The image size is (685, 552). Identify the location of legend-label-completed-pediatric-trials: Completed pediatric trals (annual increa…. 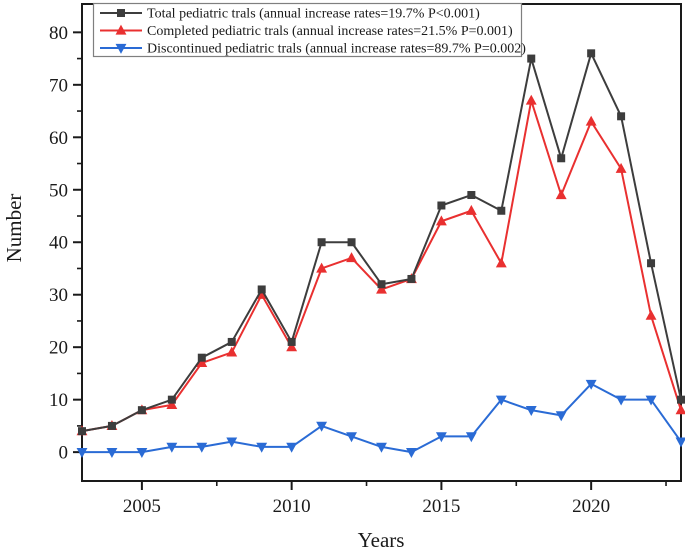
(330, 31).